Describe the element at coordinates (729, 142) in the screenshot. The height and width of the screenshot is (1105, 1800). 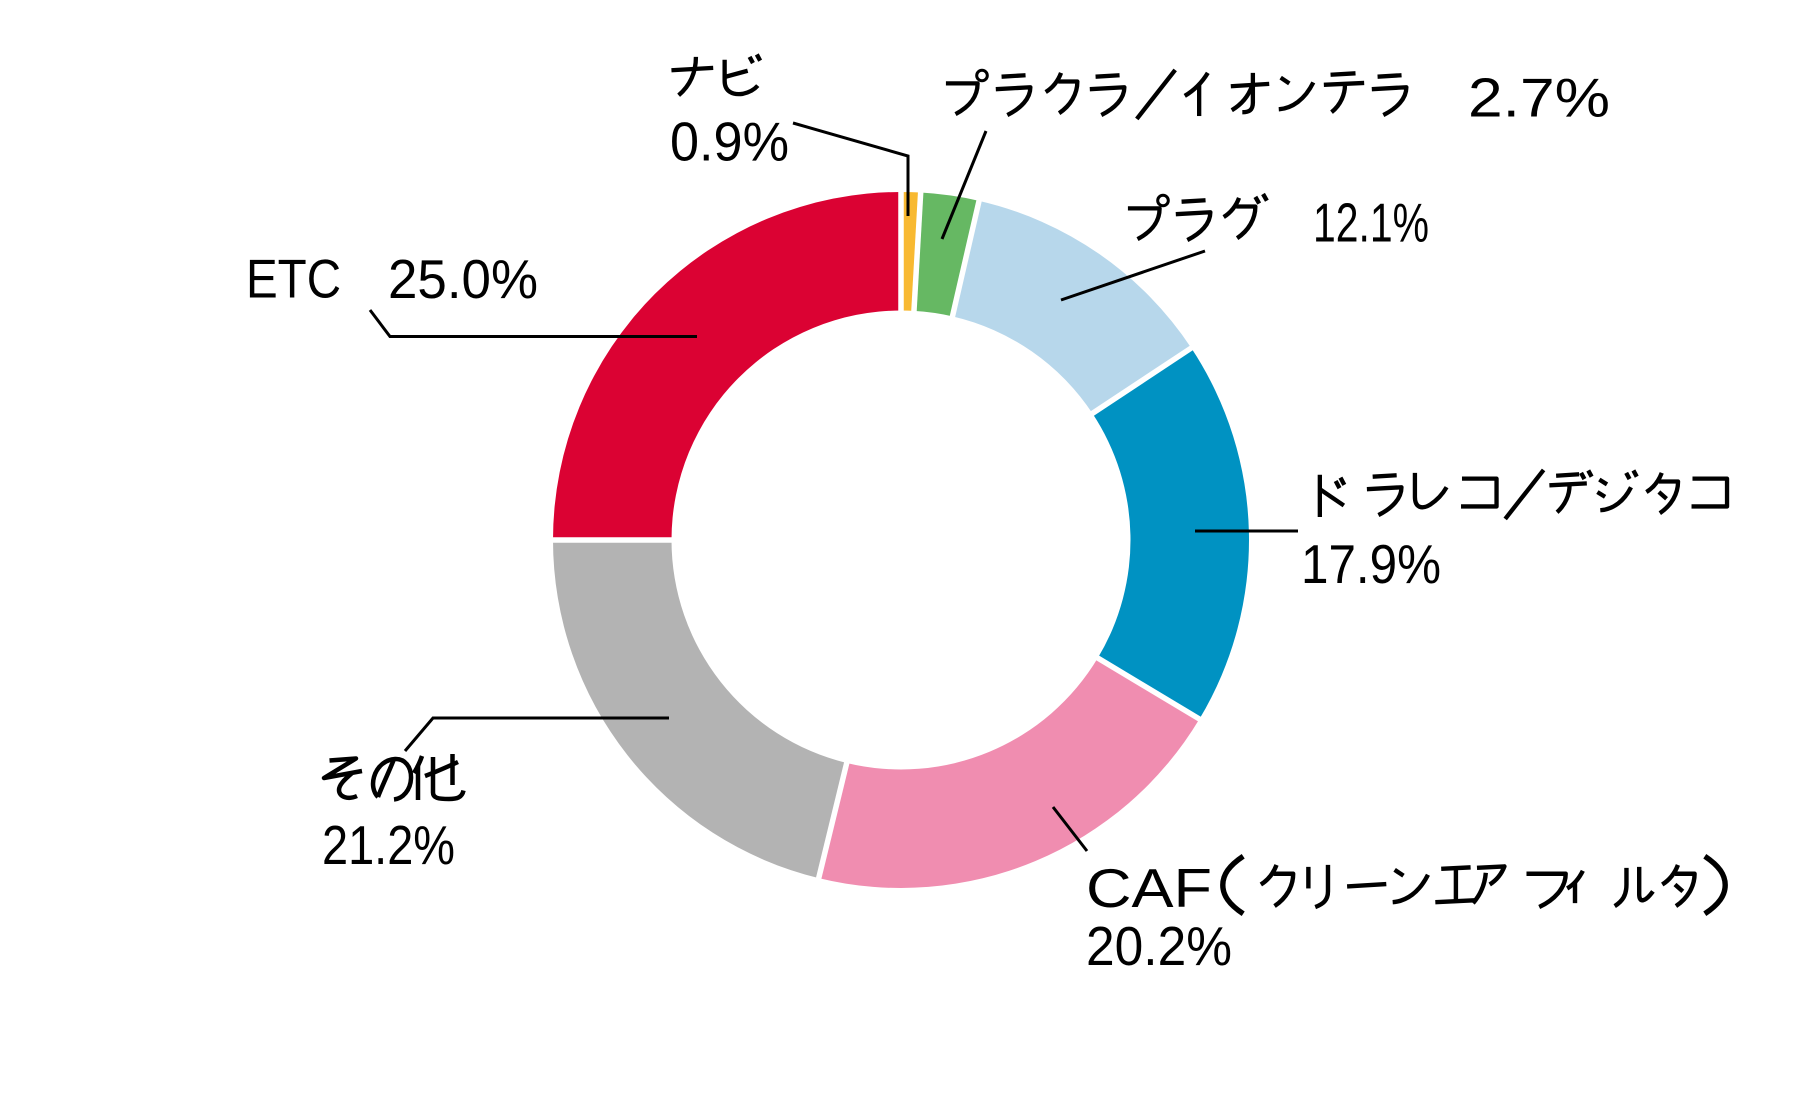
I see `svg-text: 0.9%` at that location.